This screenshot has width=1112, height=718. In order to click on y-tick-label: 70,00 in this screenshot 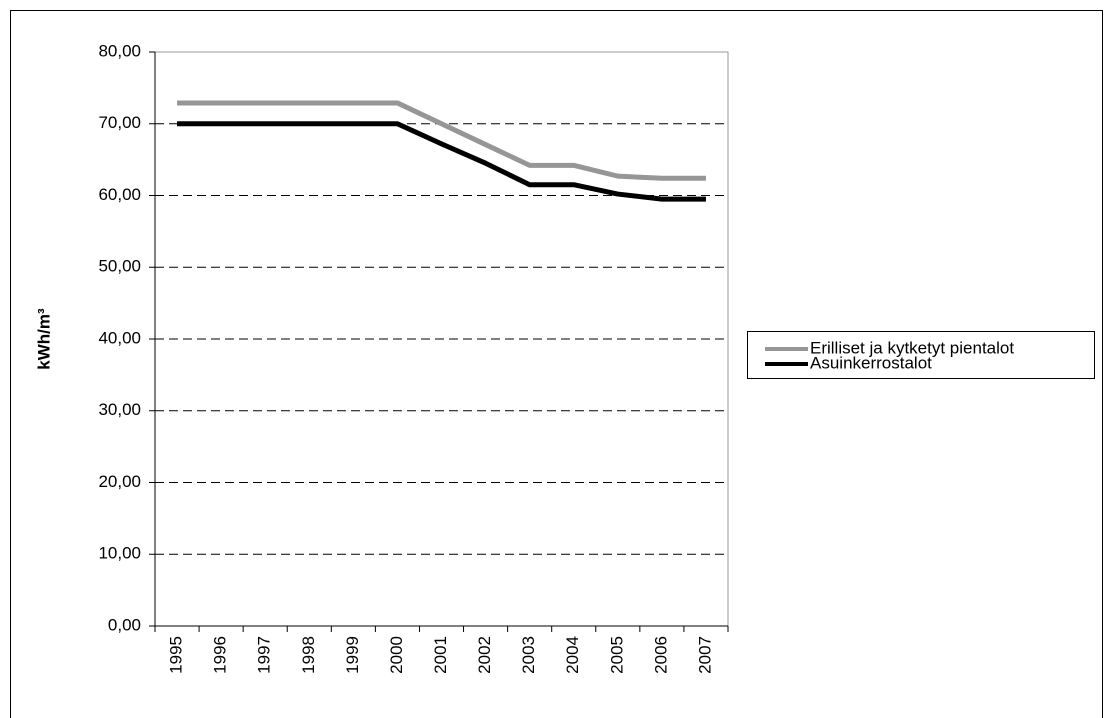, I will do `click(119, 122)`.